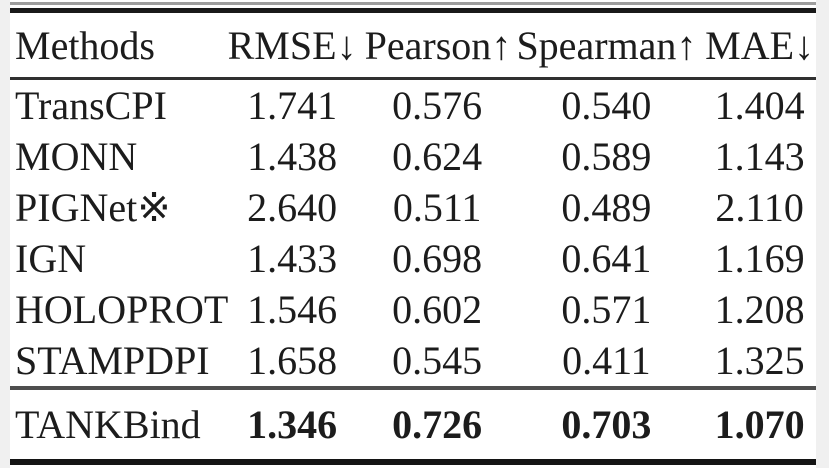 The height and width of the screenshot is (468, 829). What do you see at coordinates (437, 309) in the screenshot?
I see `pearson-value: 0.602` at bounding box center [437, 309].